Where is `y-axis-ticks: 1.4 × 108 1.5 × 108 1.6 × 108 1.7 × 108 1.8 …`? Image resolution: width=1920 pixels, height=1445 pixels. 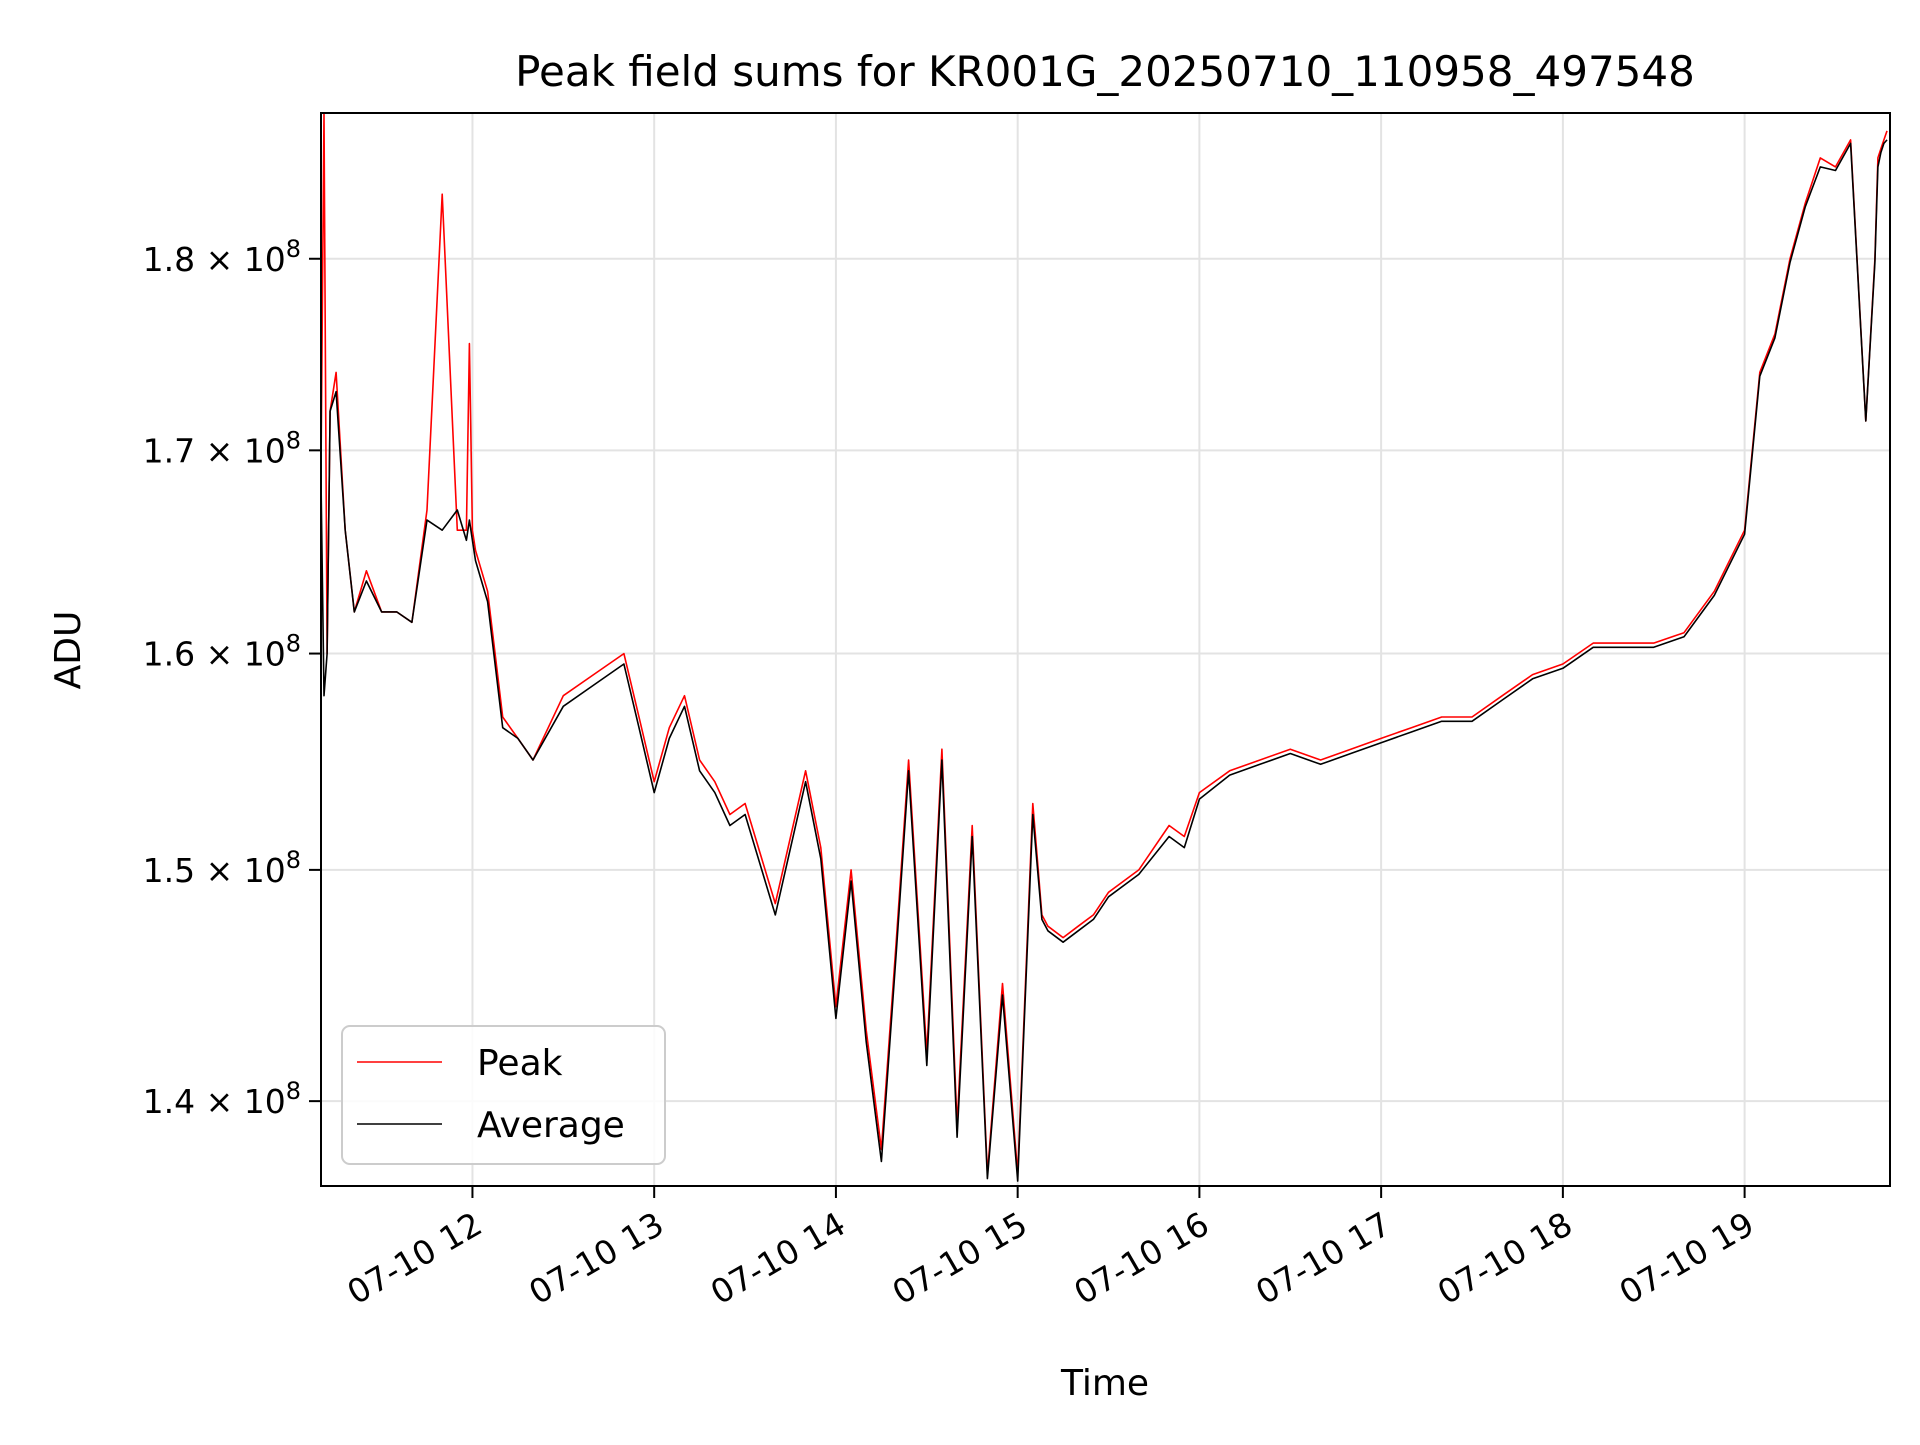
y-axis-ticks: 1.4 × 108 1.5 × 108 1.6 × 108 1.7 × 108 1.8 … is located at coordinates (232, 678).